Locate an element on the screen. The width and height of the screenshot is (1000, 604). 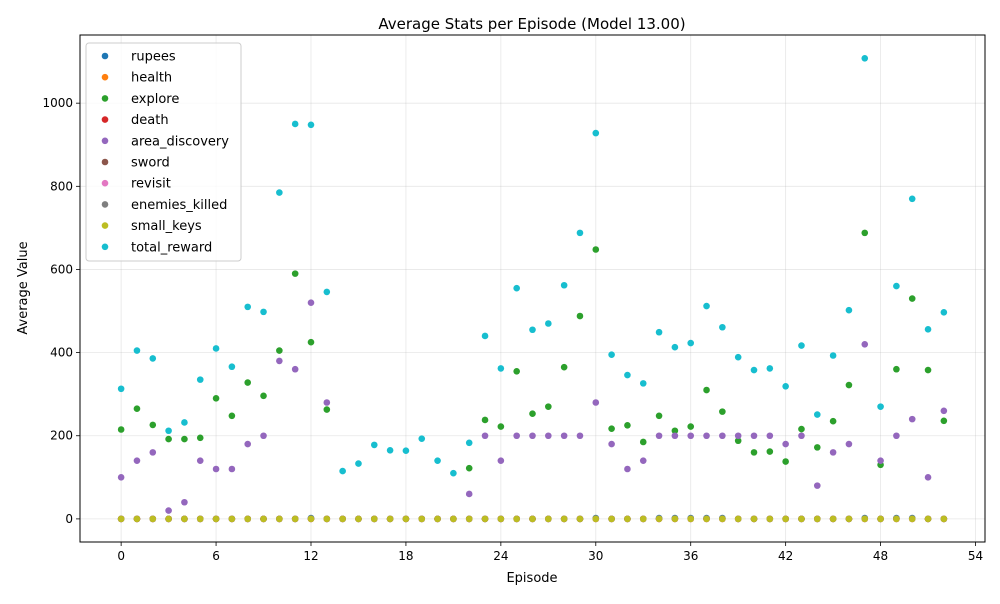
legend-label: total_reward is located at coordinates (171, 247).